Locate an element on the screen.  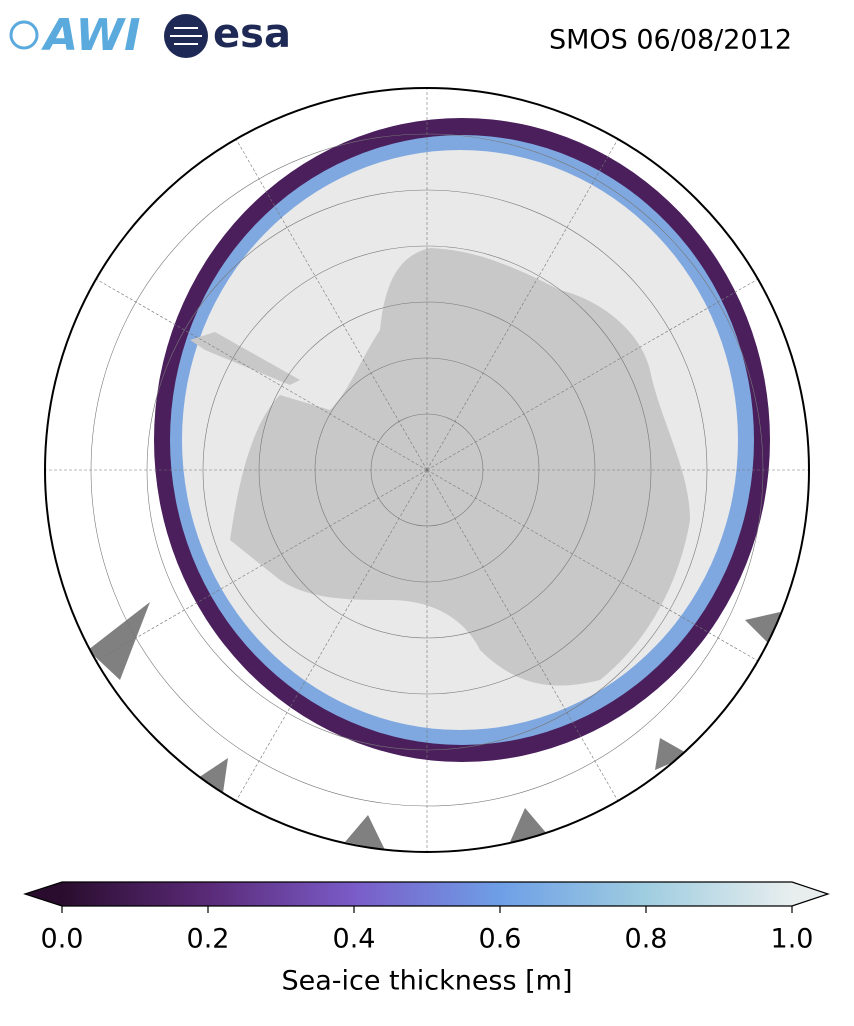
colorbar-extend-low is located at coordinates (43, 894).